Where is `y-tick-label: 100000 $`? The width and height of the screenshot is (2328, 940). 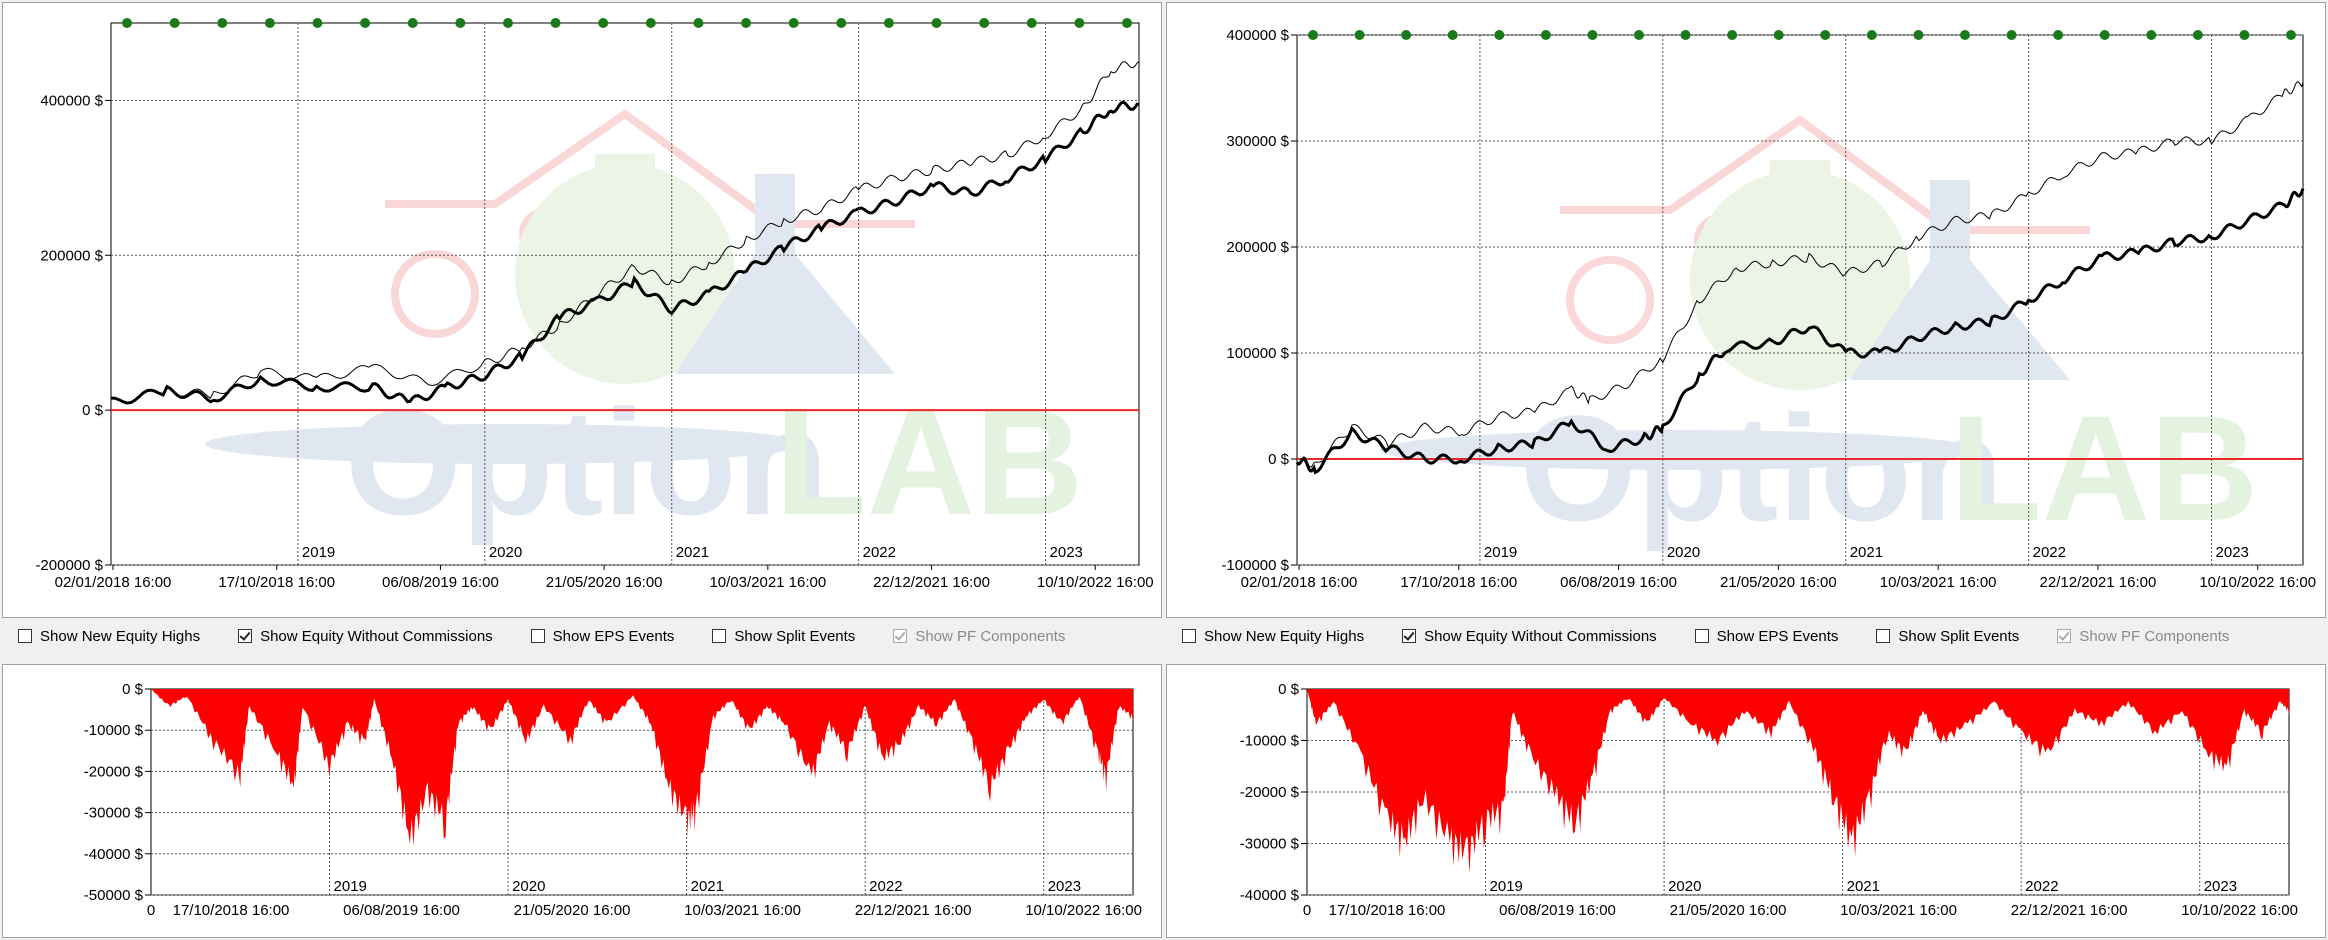
y-tick-label: 100000 $ is located at coordinates (1257, 353).